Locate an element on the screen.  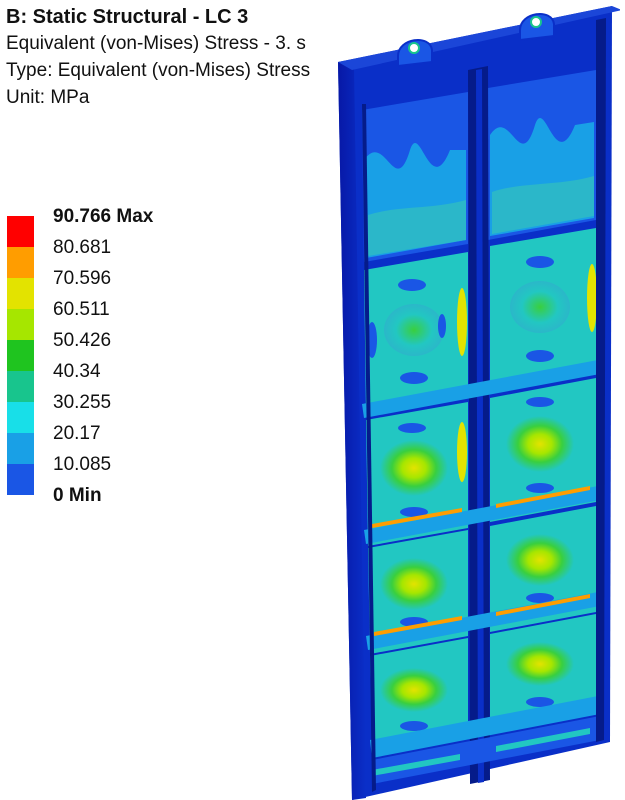
legend-swatch-min is located at coordinates (20, 479).